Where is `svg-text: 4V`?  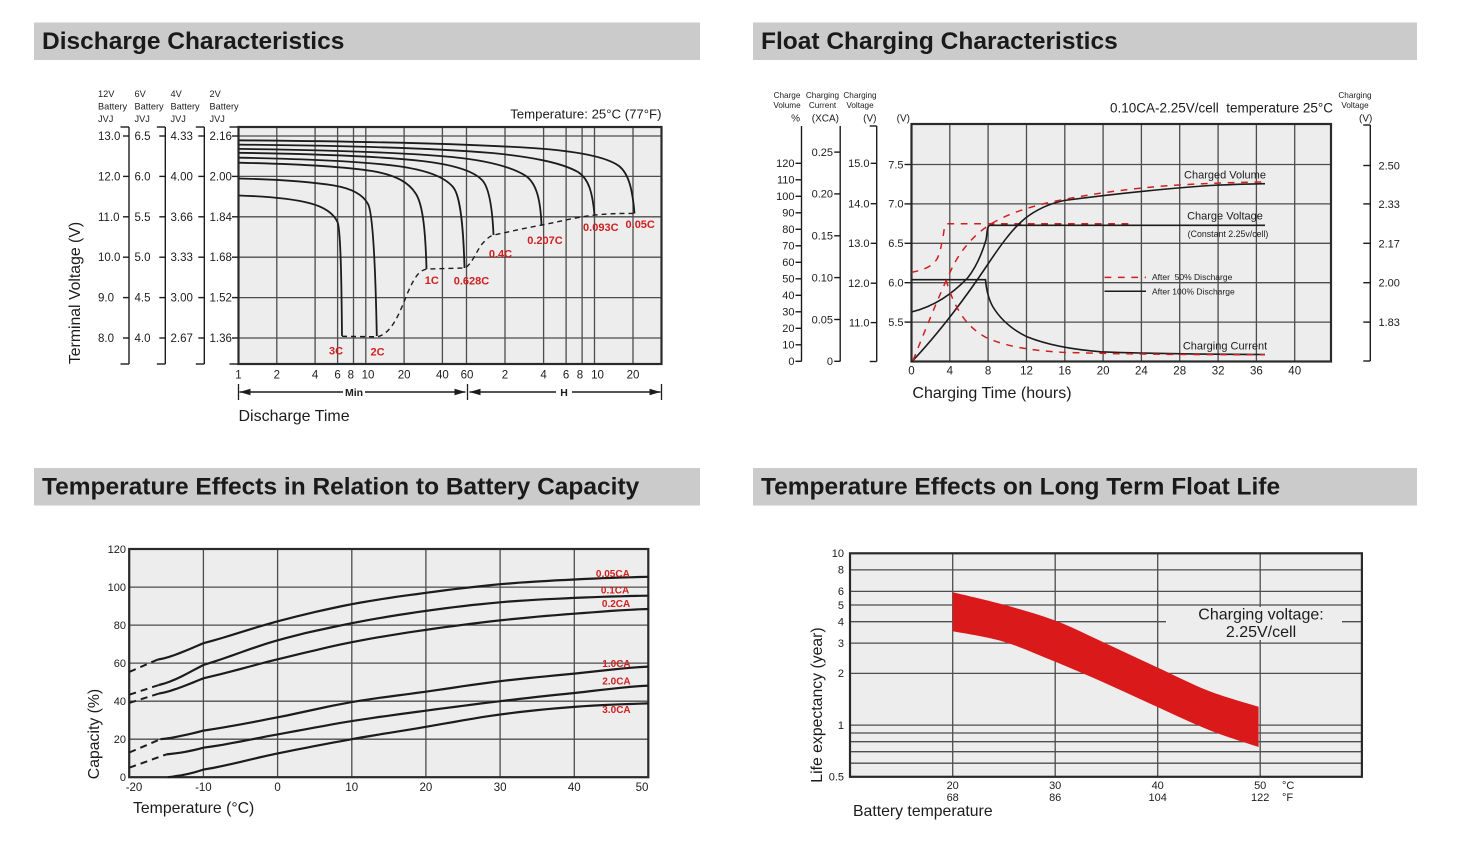
svg-text: 4V is located at coordinates (177, 94).